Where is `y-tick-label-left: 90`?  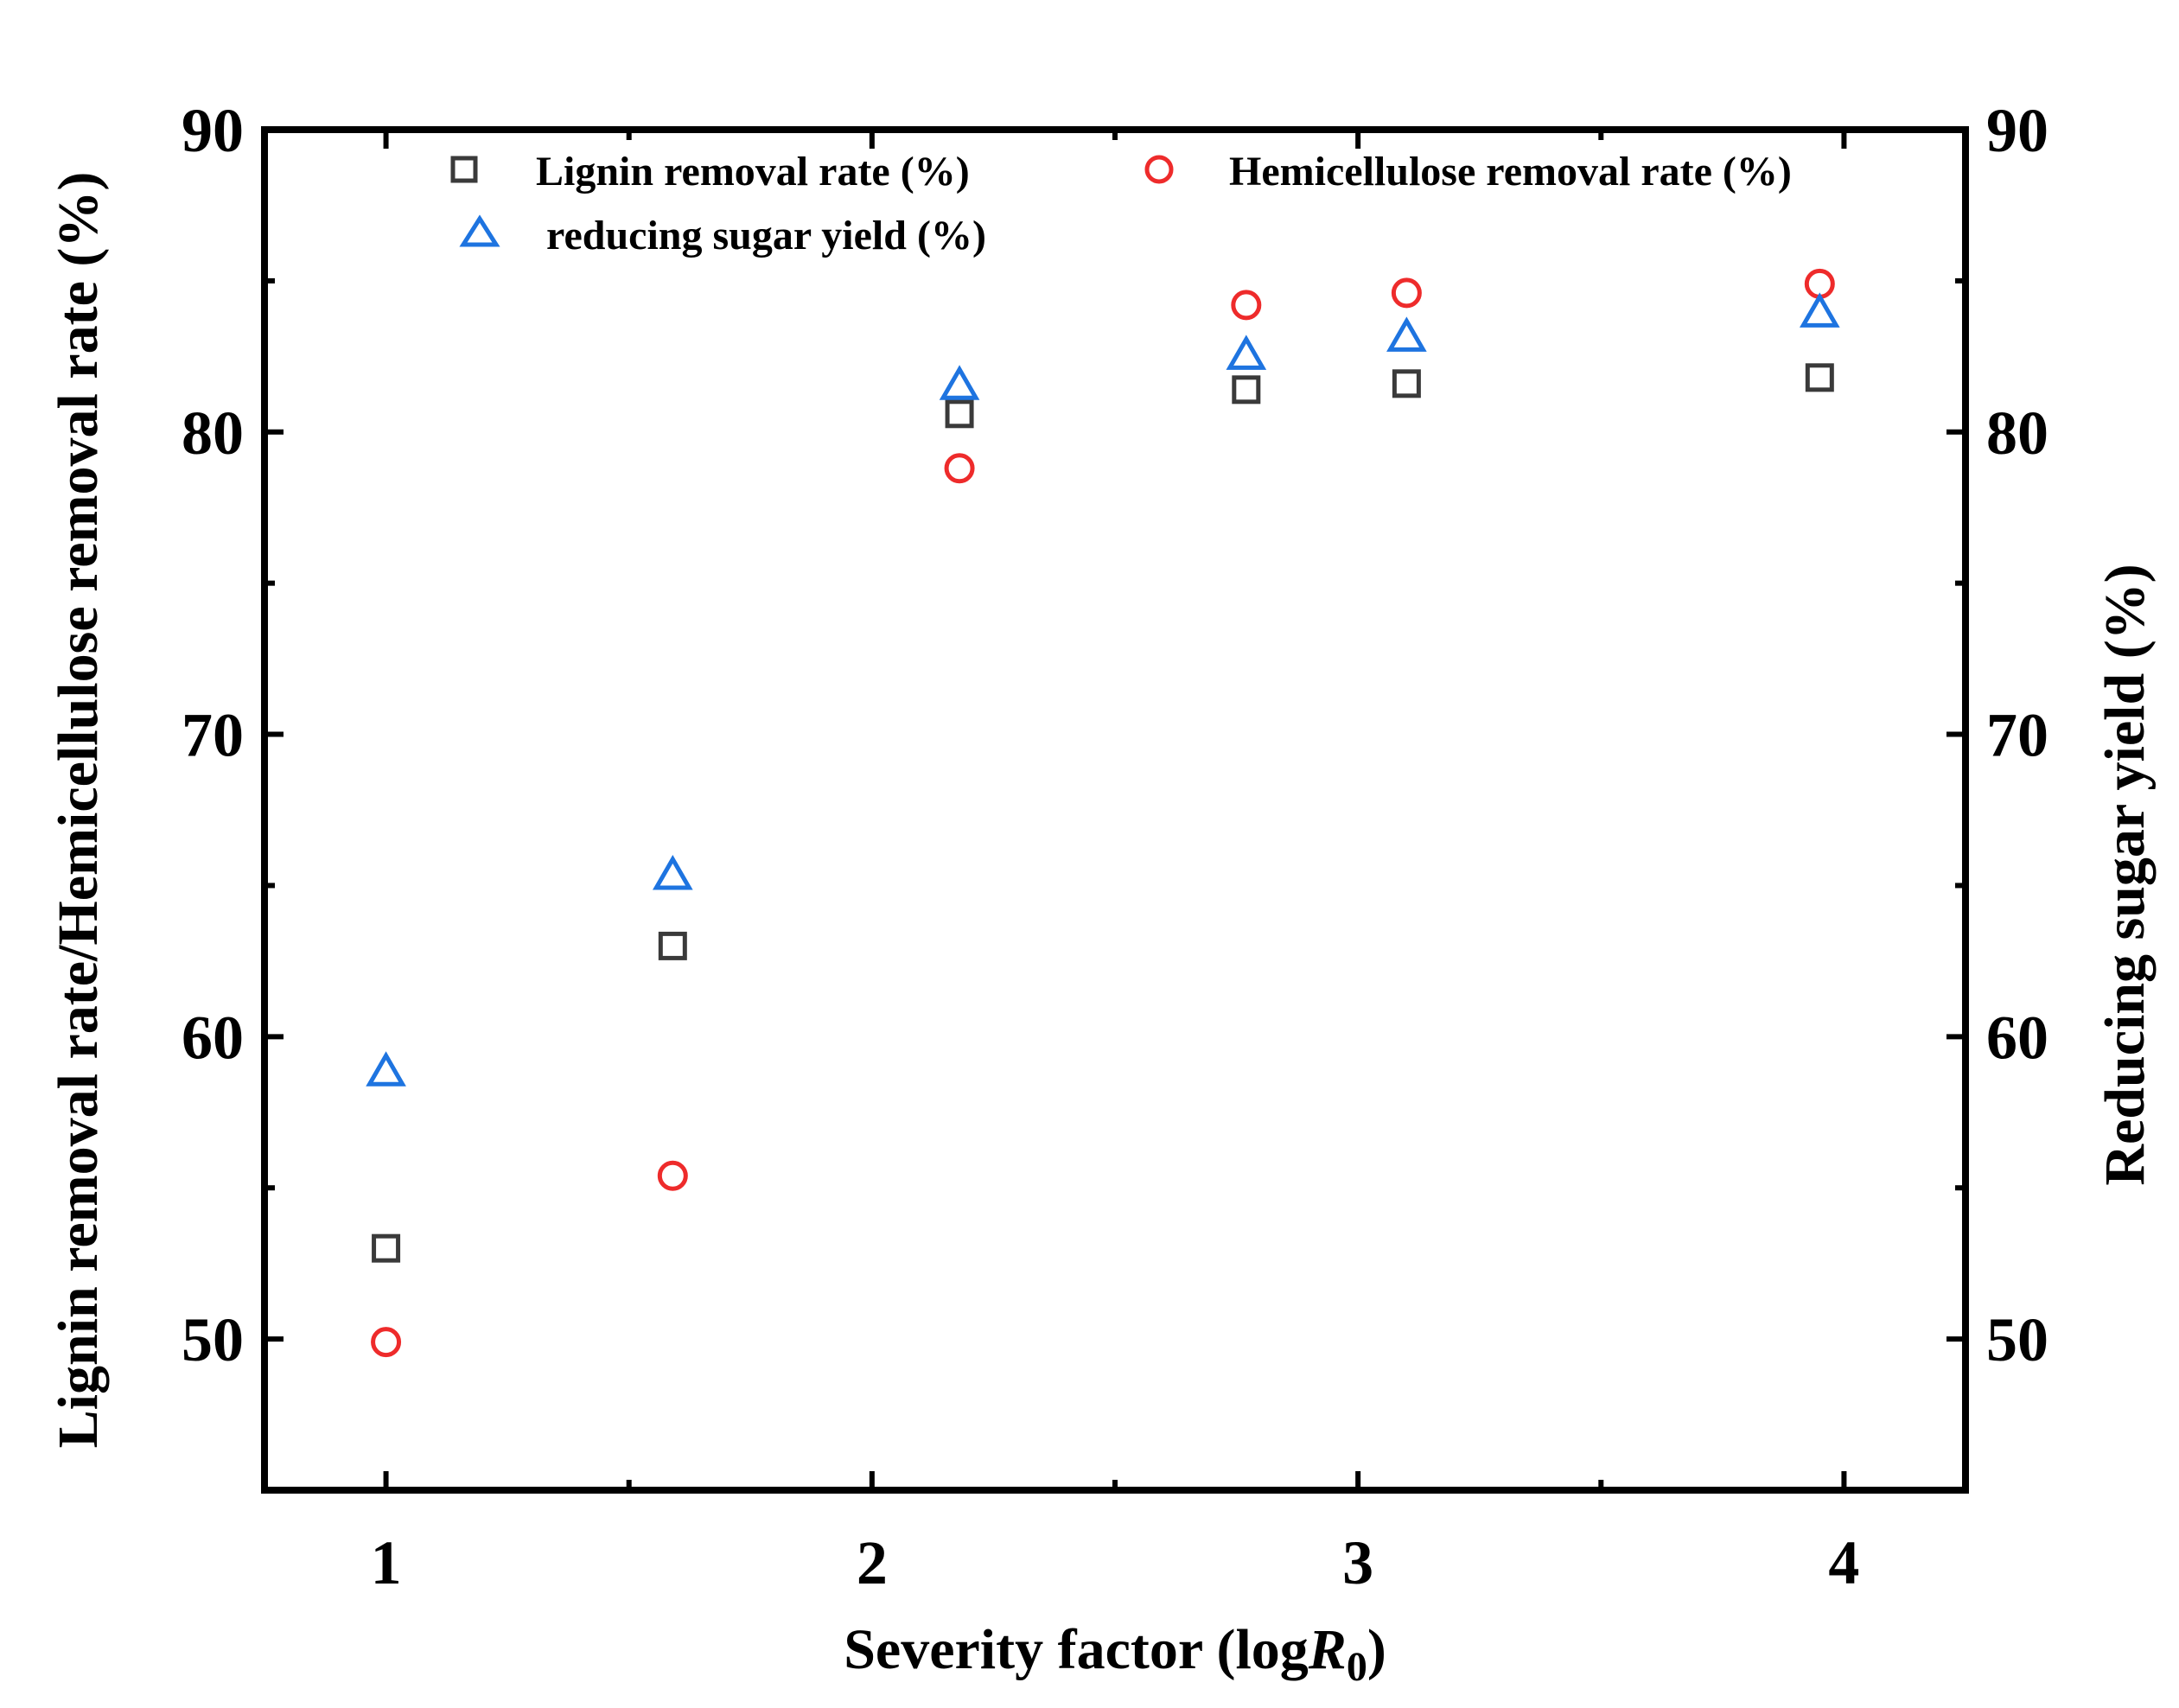
y-tick-label-left: 90 is located at coordinates (213, 130).